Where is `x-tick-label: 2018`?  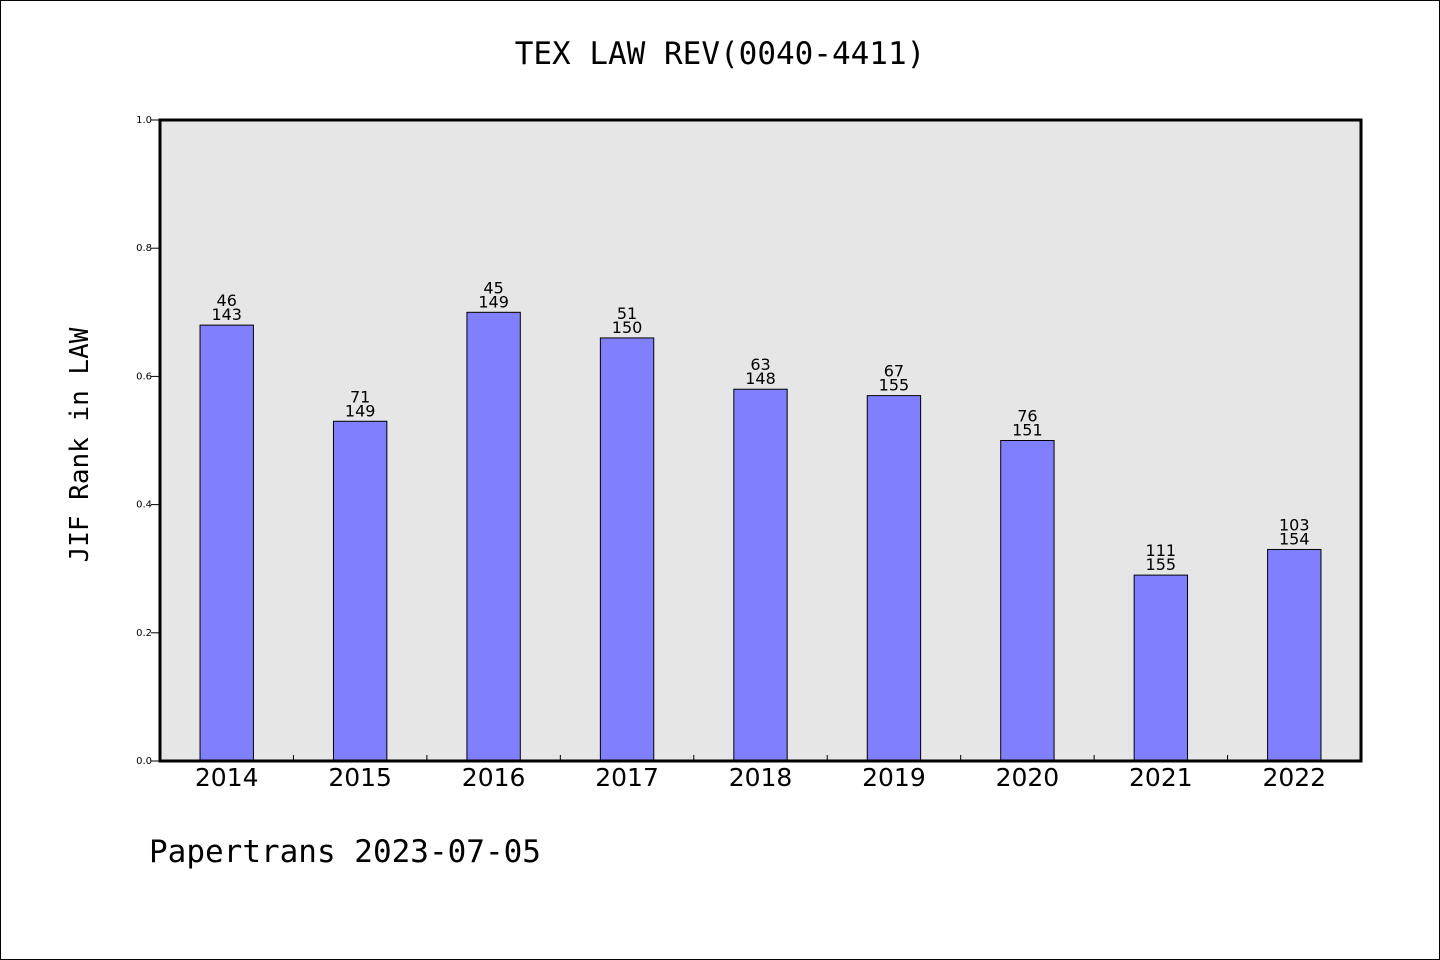
x-tick-label: 2018 is located at coordinates (761, 777).